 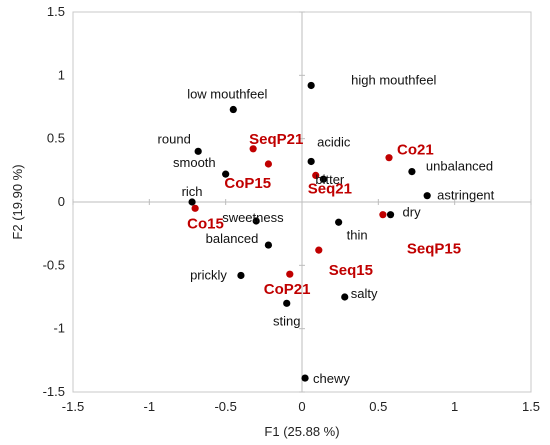 I want to click on attribute-point-rich, so click(x=192, y=202).